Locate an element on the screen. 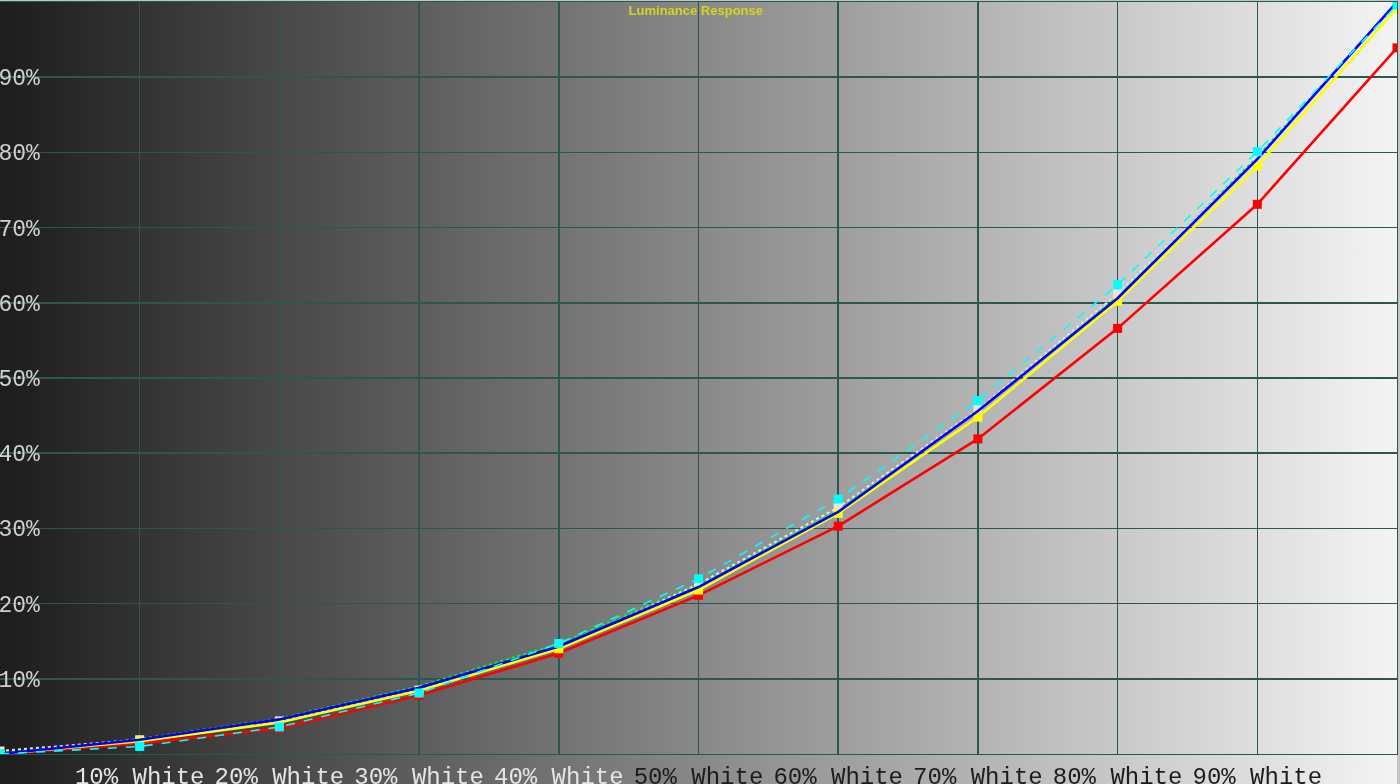  y-tick-label: 80% is located at coordinates (20, 154).